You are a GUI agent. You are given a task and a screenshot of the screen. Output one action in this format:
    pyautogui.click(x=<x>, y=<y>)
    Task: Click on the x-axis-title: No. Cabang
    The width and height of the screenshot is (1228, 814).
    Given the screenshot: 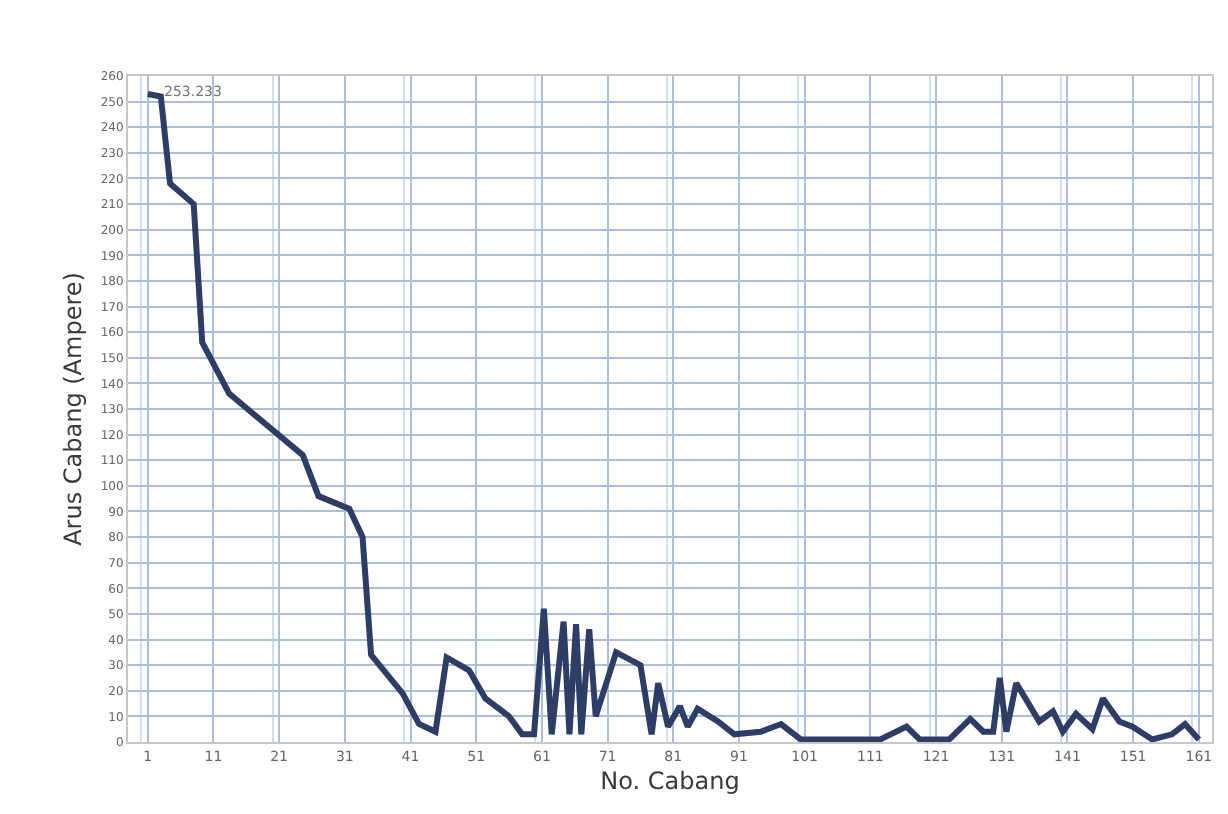 What is the action you would take?
    pyautogui.click(x=670, y=780)
    